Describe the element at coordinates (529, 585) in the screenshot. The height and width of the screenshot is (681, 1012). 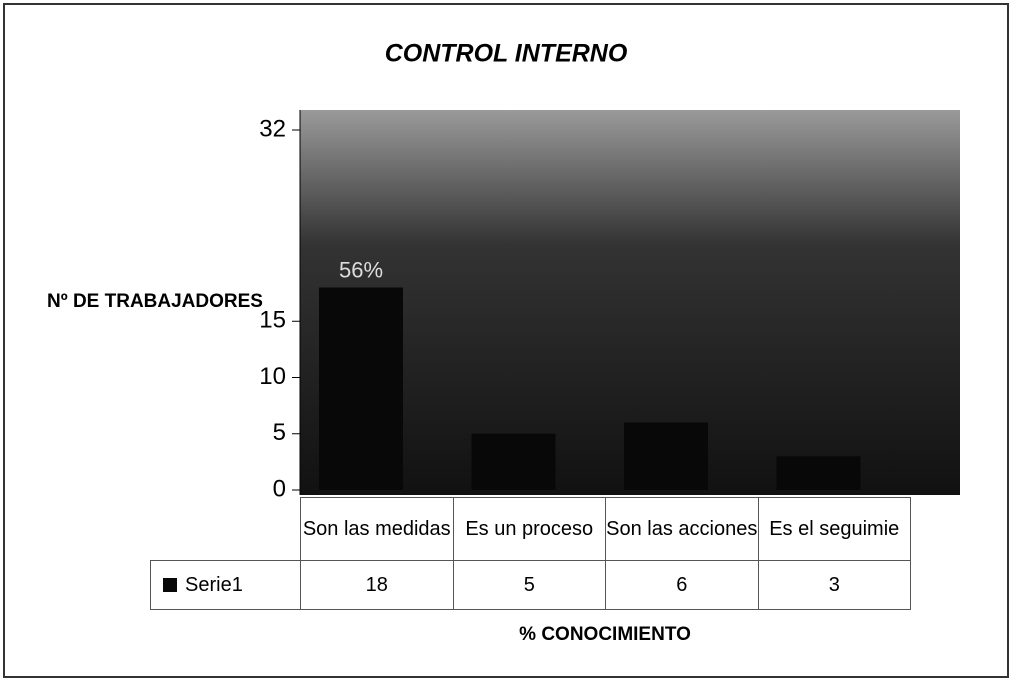
I see `table-value: 5` at that location.